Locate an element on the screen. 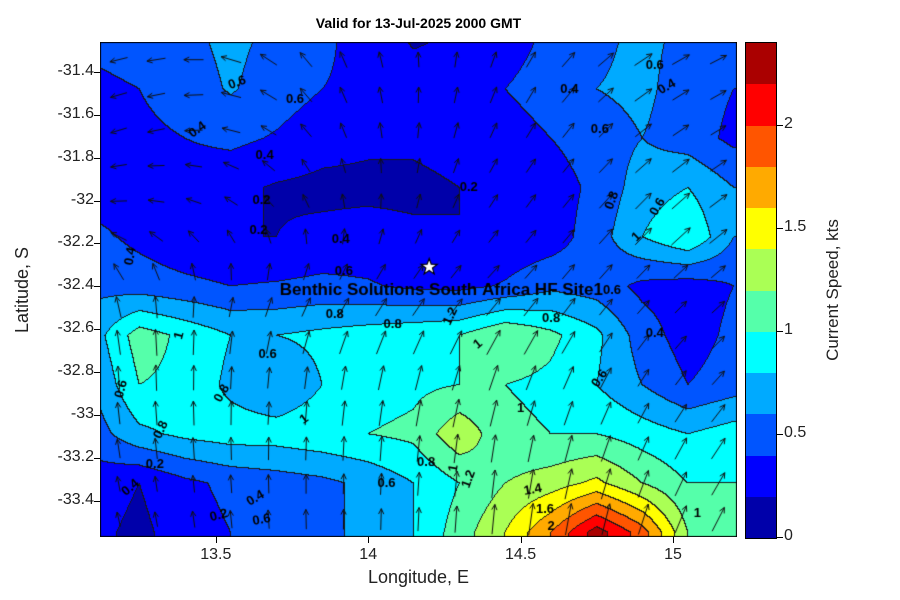 The width and height of the screenshot is (900, 600). y-tick-label: -32.2 is located at coordinates (75, 242).